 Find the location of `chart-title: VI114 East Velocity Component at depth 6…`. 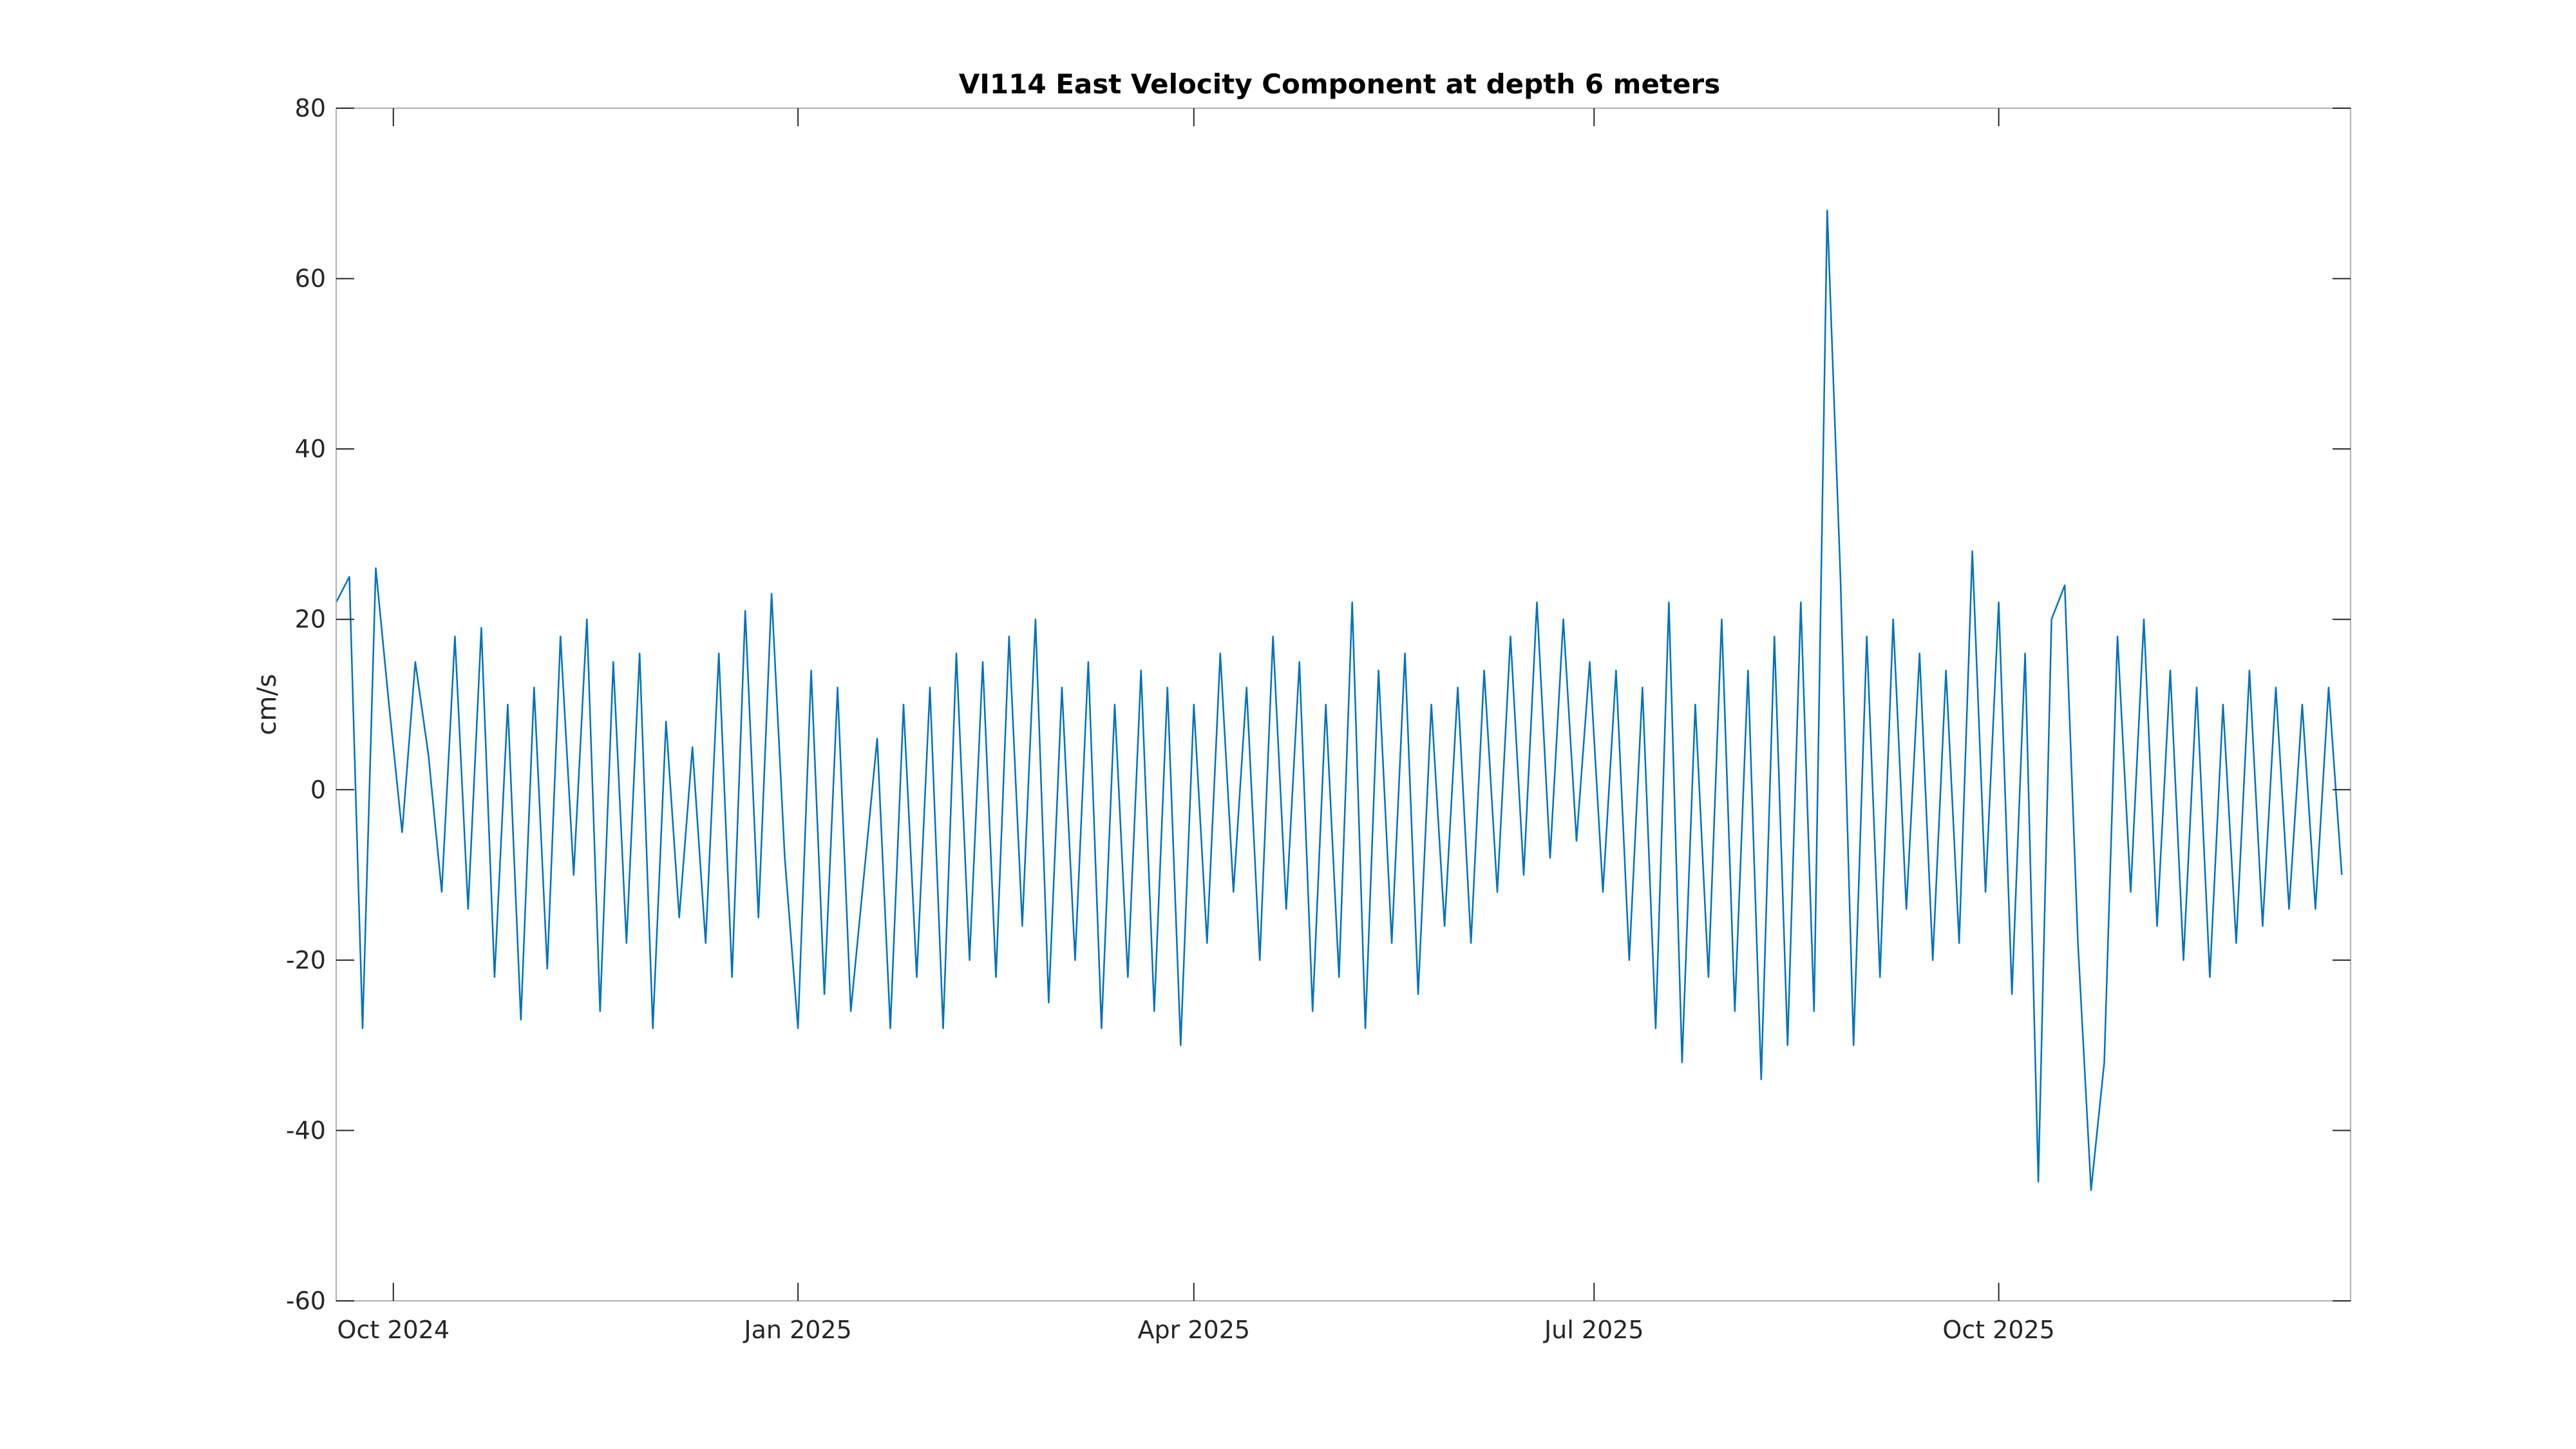

chart-title: VI114 East Velocity Component at depth 6… is located at coordinates (1339, 84).